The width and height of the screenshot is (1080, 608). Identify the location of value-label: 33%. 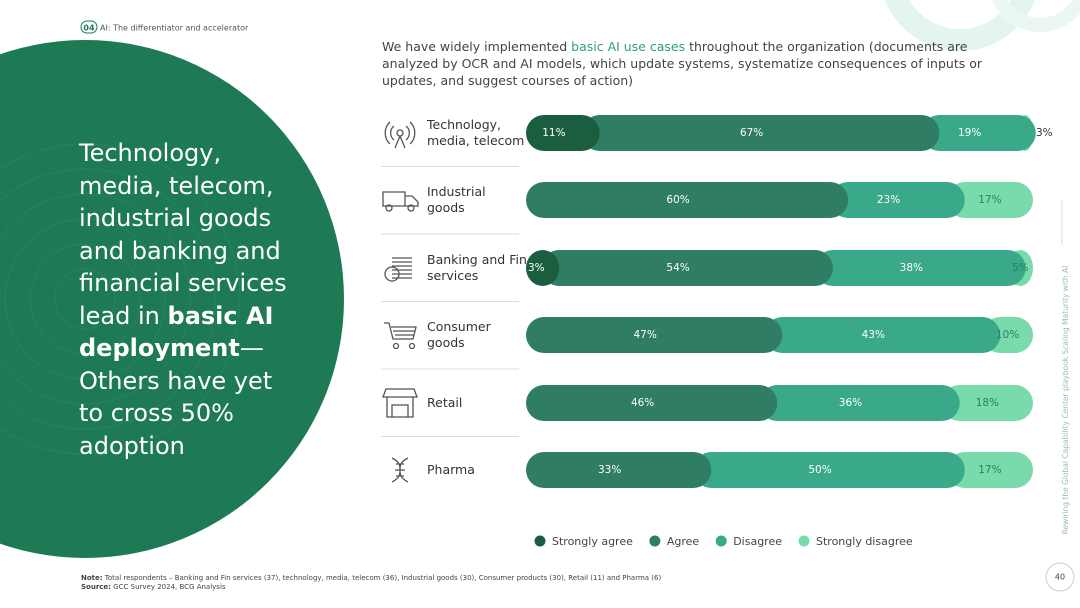
(609, 470).